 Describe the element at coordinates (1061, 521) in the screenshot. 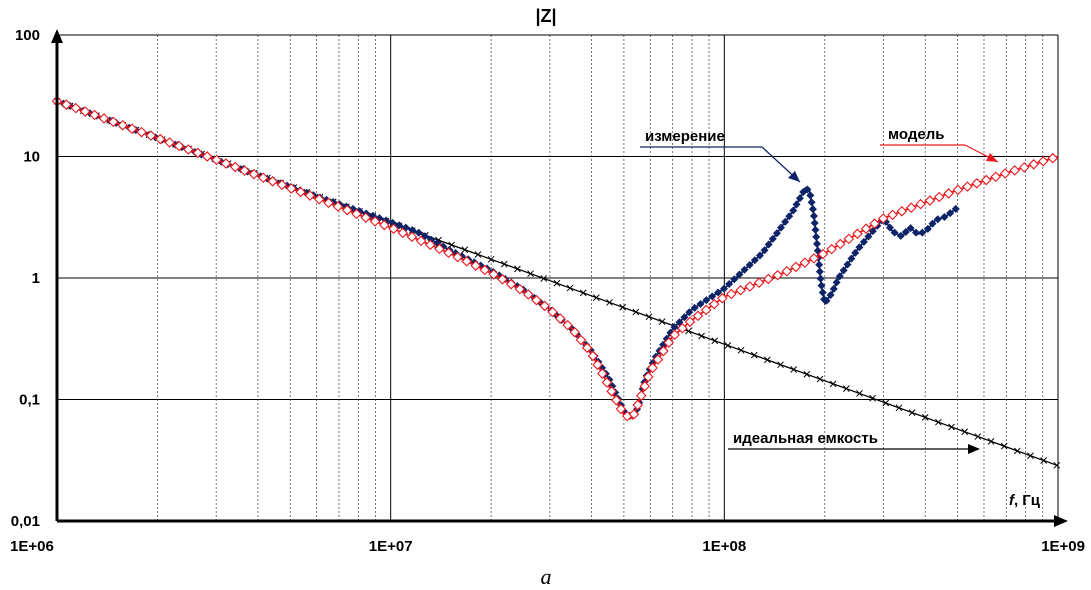

I see `x-axis-arrowhead` at that location.